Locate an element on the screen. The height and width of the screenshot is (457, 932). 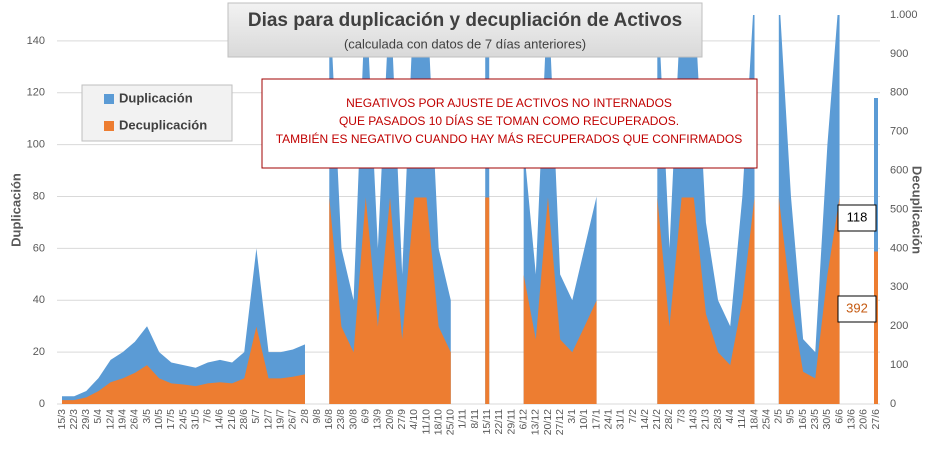
x-tick-label: 26/4 is located at coordinates (135, 419).